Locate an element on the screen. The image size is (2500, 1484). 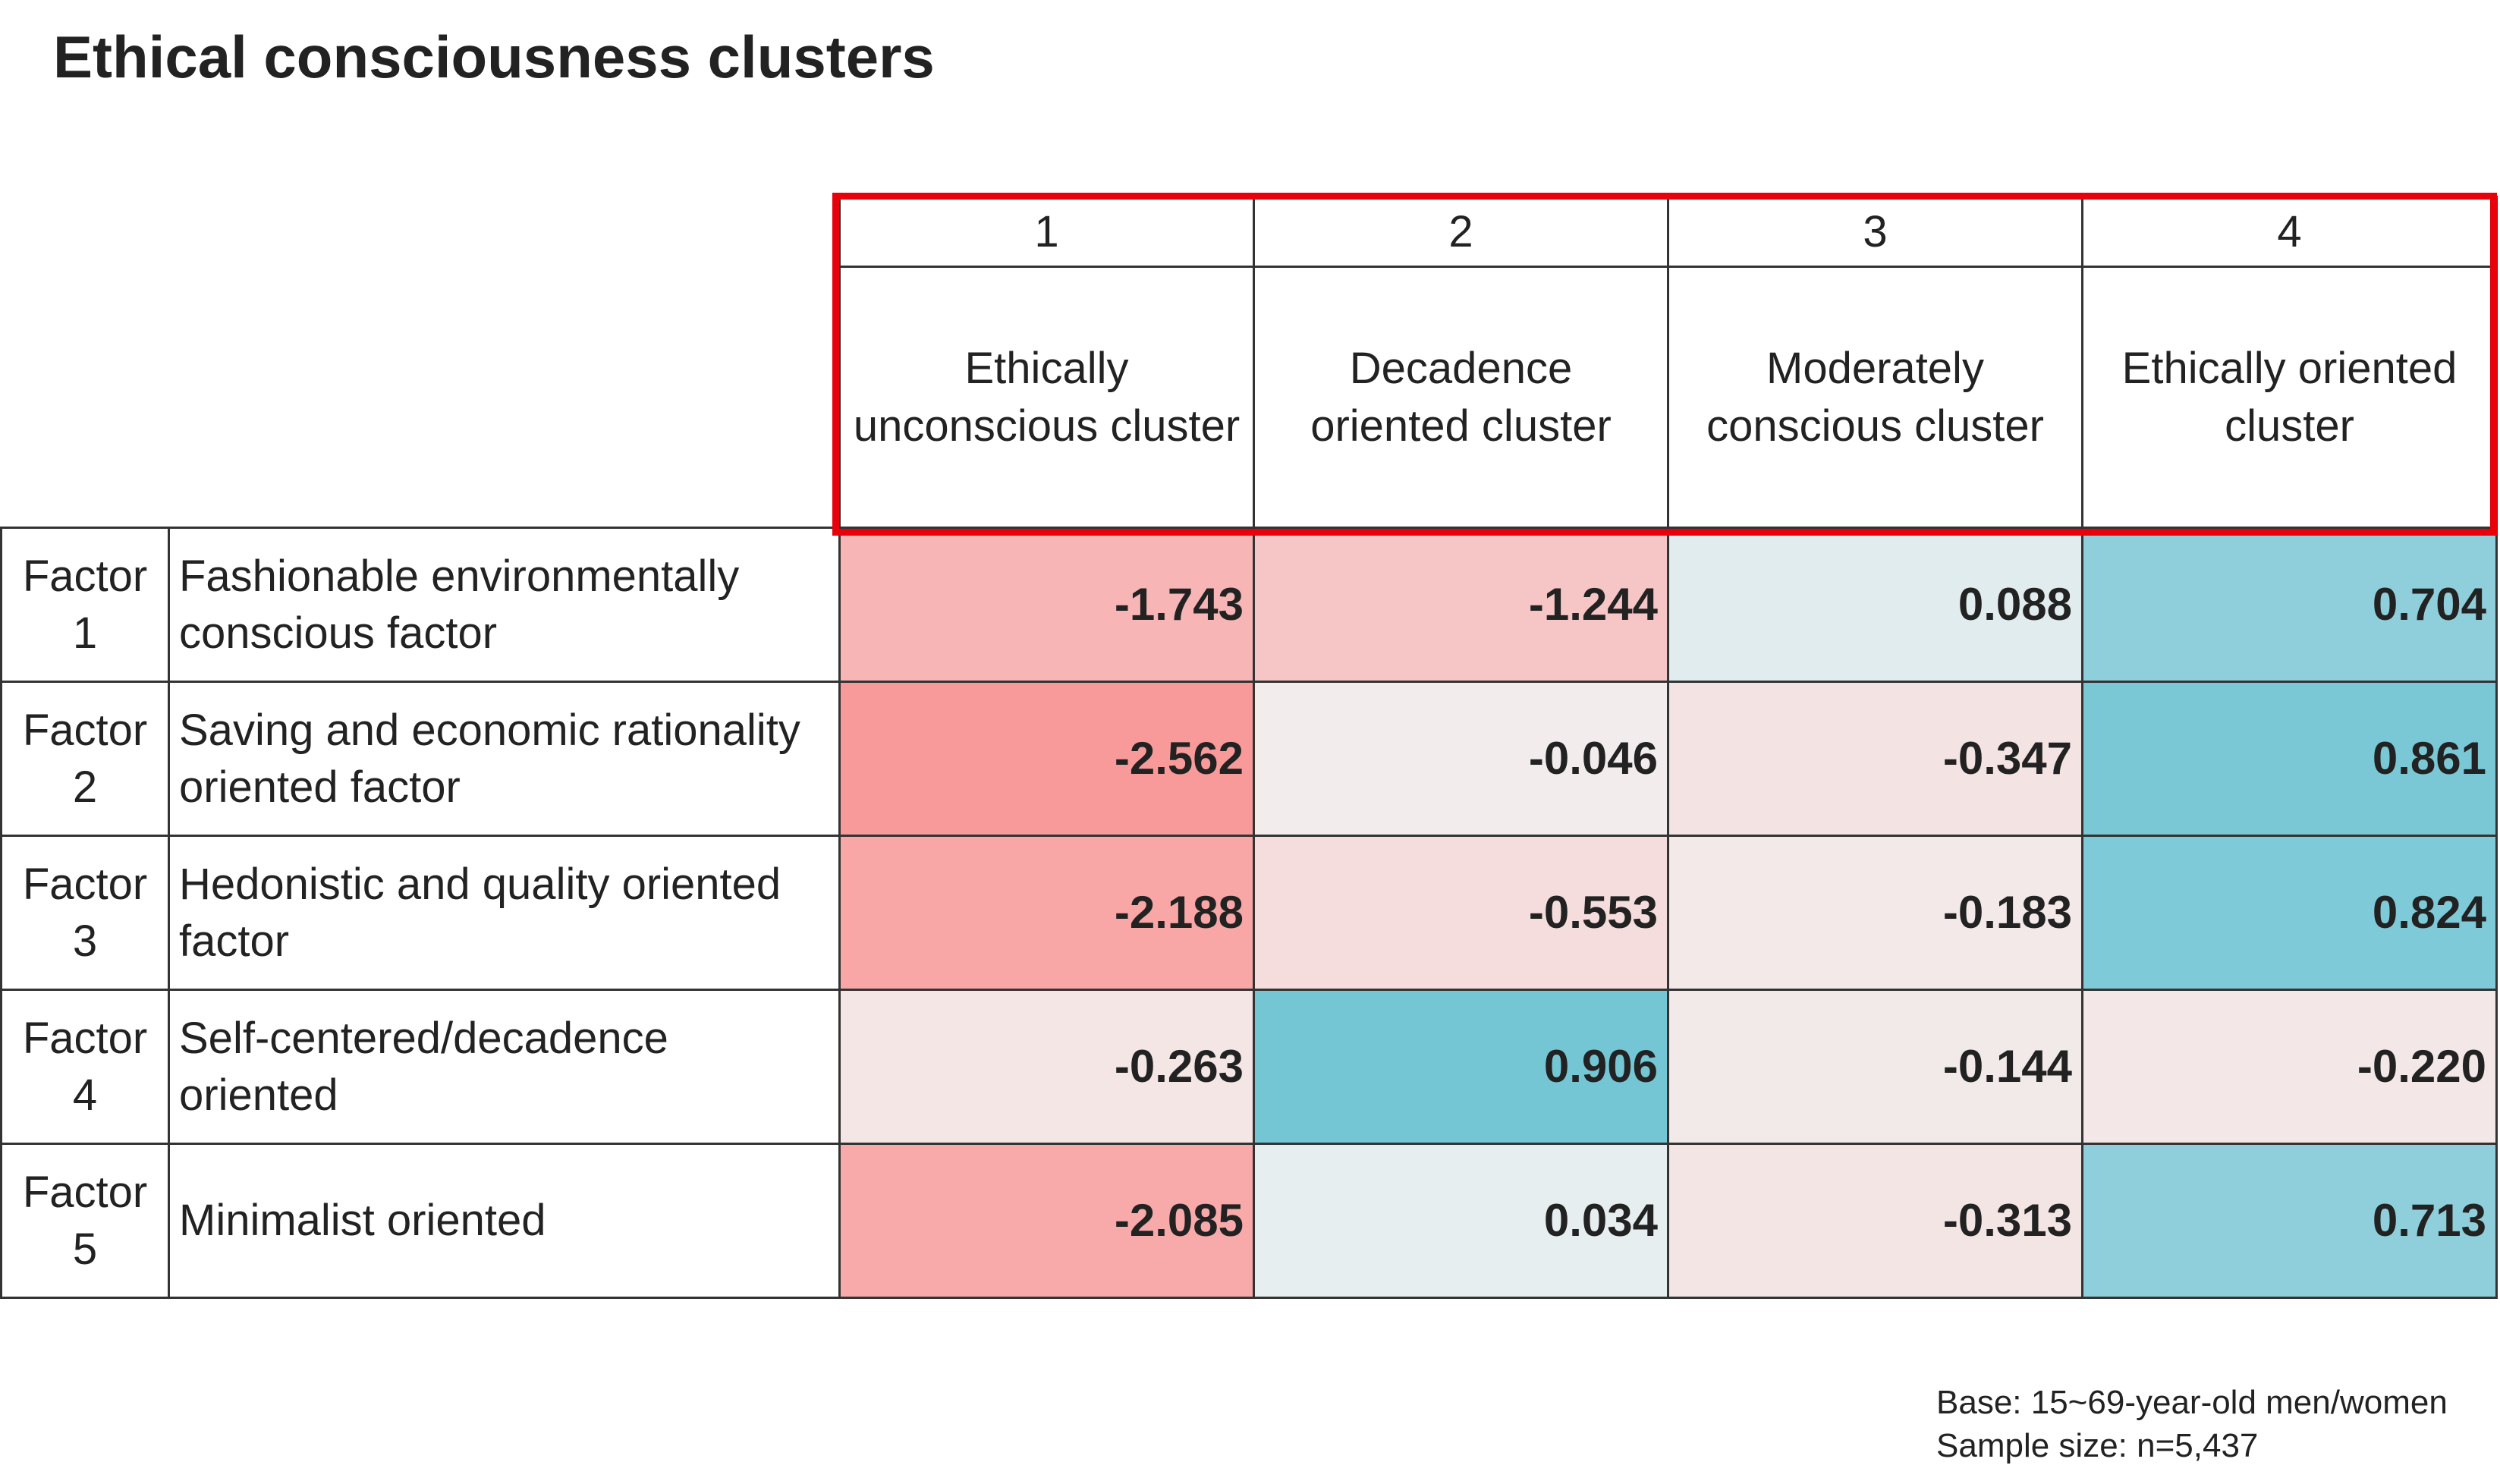
value-cell: -0.313 is located at coordinates (1875, 1221).